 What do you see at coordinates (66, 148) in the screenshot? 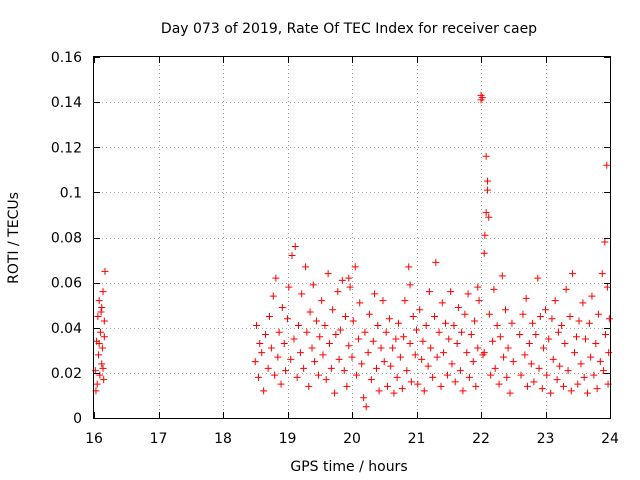
I see `y-tick-label: 0.12` at bounding box center [66, 148].